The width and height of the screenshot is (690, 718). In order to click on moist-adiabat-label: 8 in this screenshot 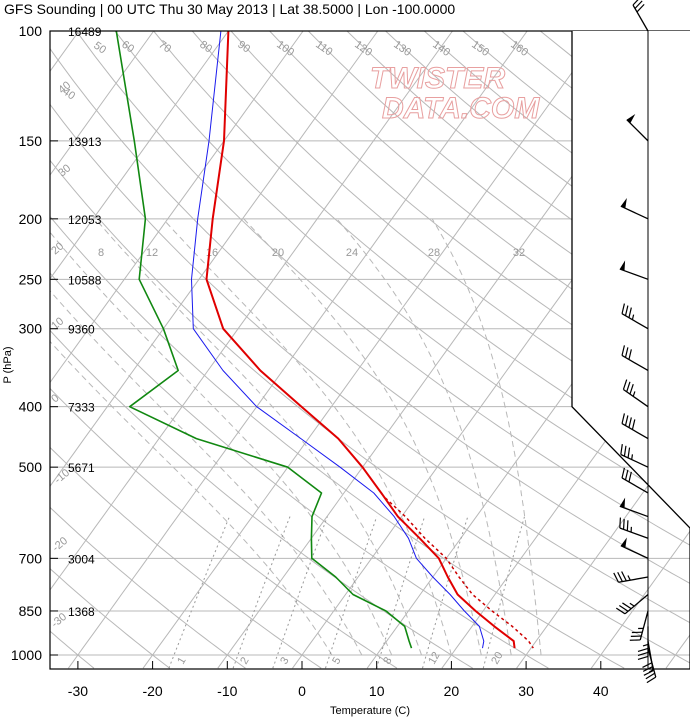, I will do `click(101, 253)`.